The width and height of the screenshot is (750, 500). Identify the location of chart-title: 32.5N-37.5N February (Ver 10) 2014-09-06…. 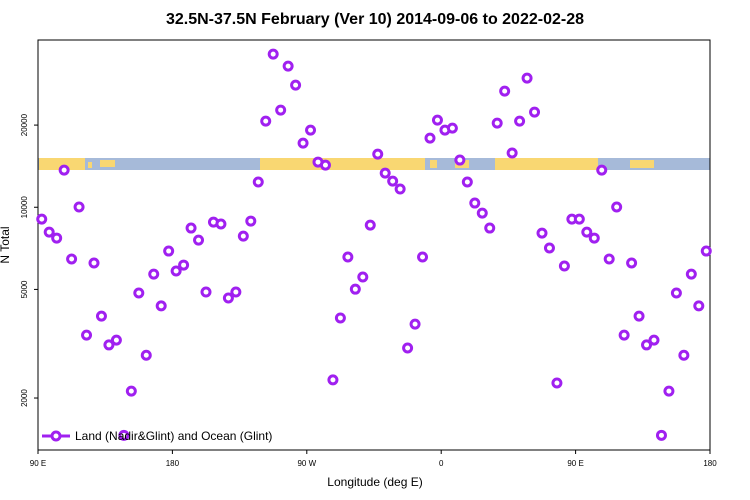
(375, 19).